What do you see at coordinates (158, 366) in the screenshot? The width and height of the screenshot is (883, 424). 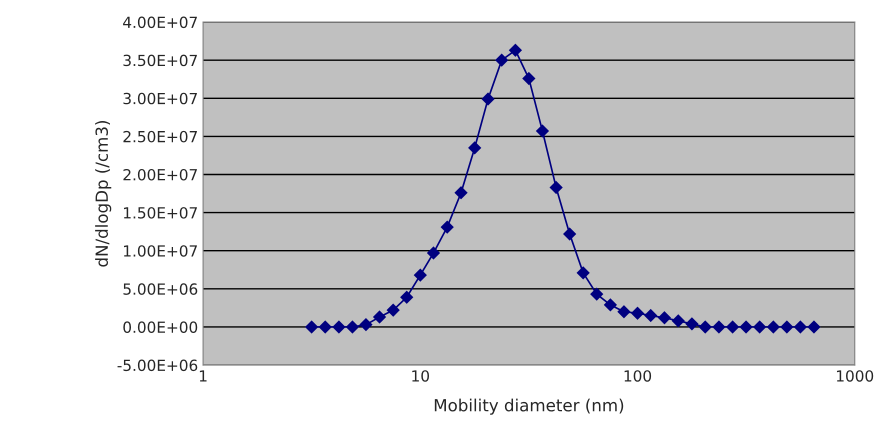 I see `y-tick-label: -5.00E+06` at bounding box center [158, 366].